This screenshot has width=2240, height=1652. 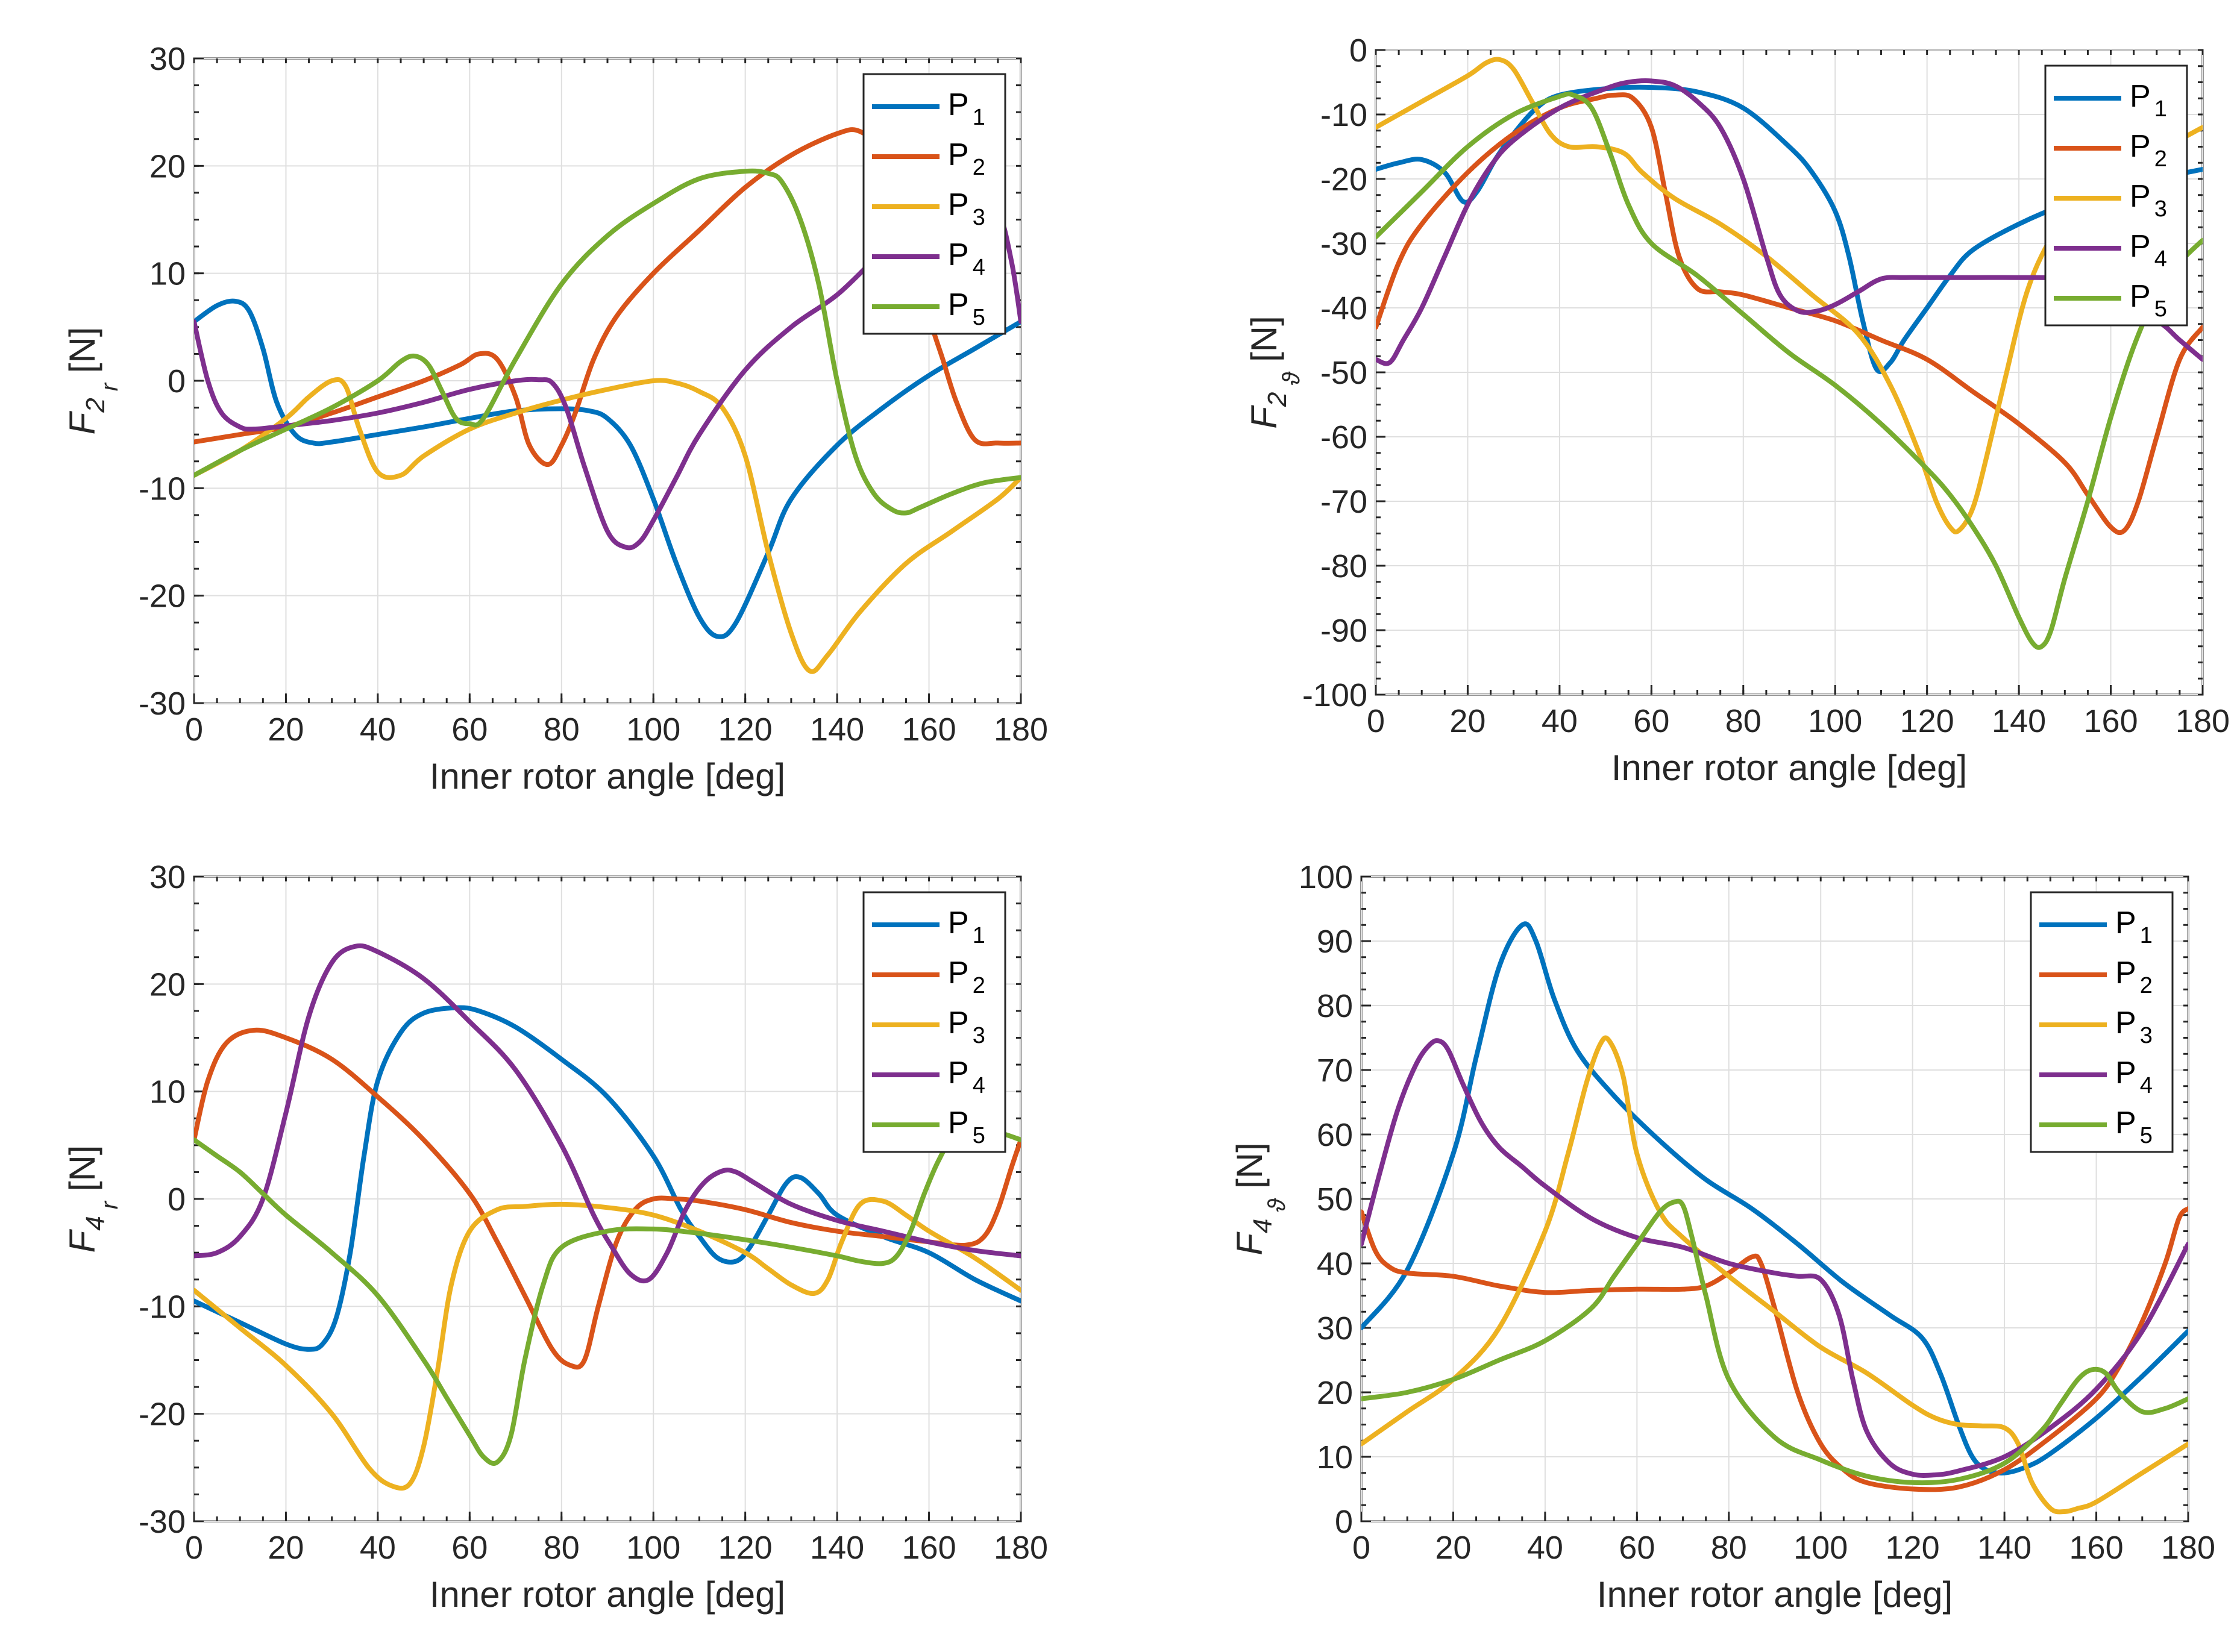 I want to click on y-label-sub1: 2, so click(x=95, y=405).